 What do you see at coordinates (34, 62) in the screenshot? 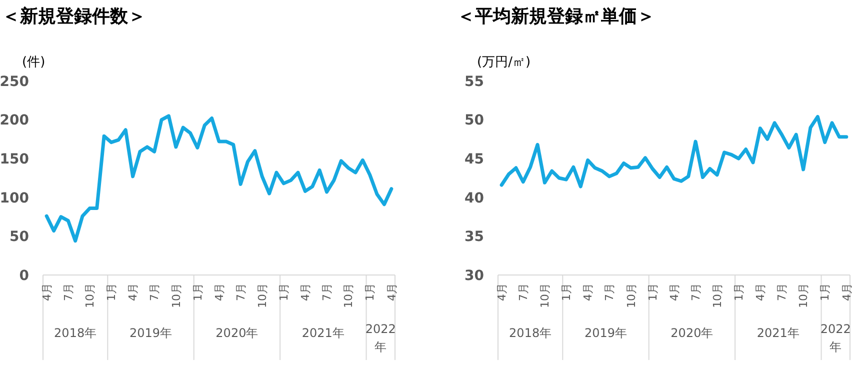
I see `y-axis-title: (件)` at bounding box center [34, 62].